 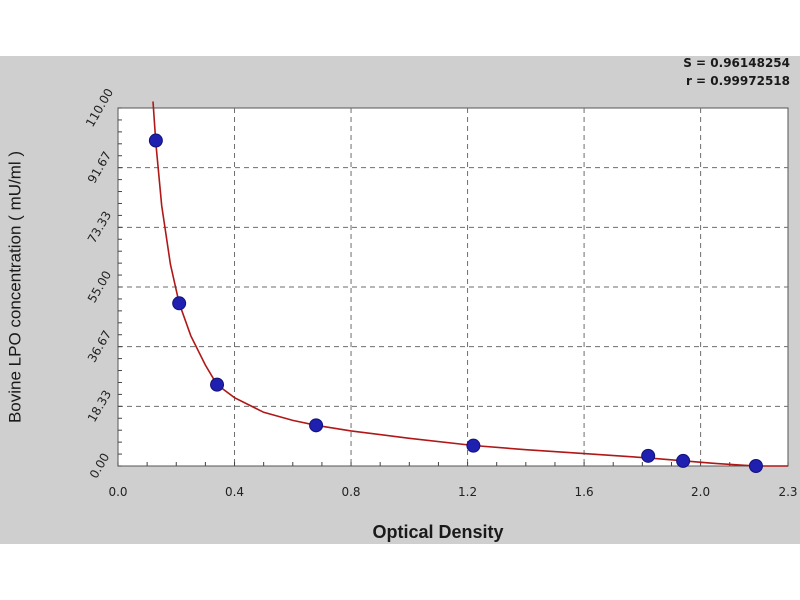 What do you see at coordinates (234, 492) in the screenshot?
I see `x-tick-label: 0.4` at bounding box center [234, 492].